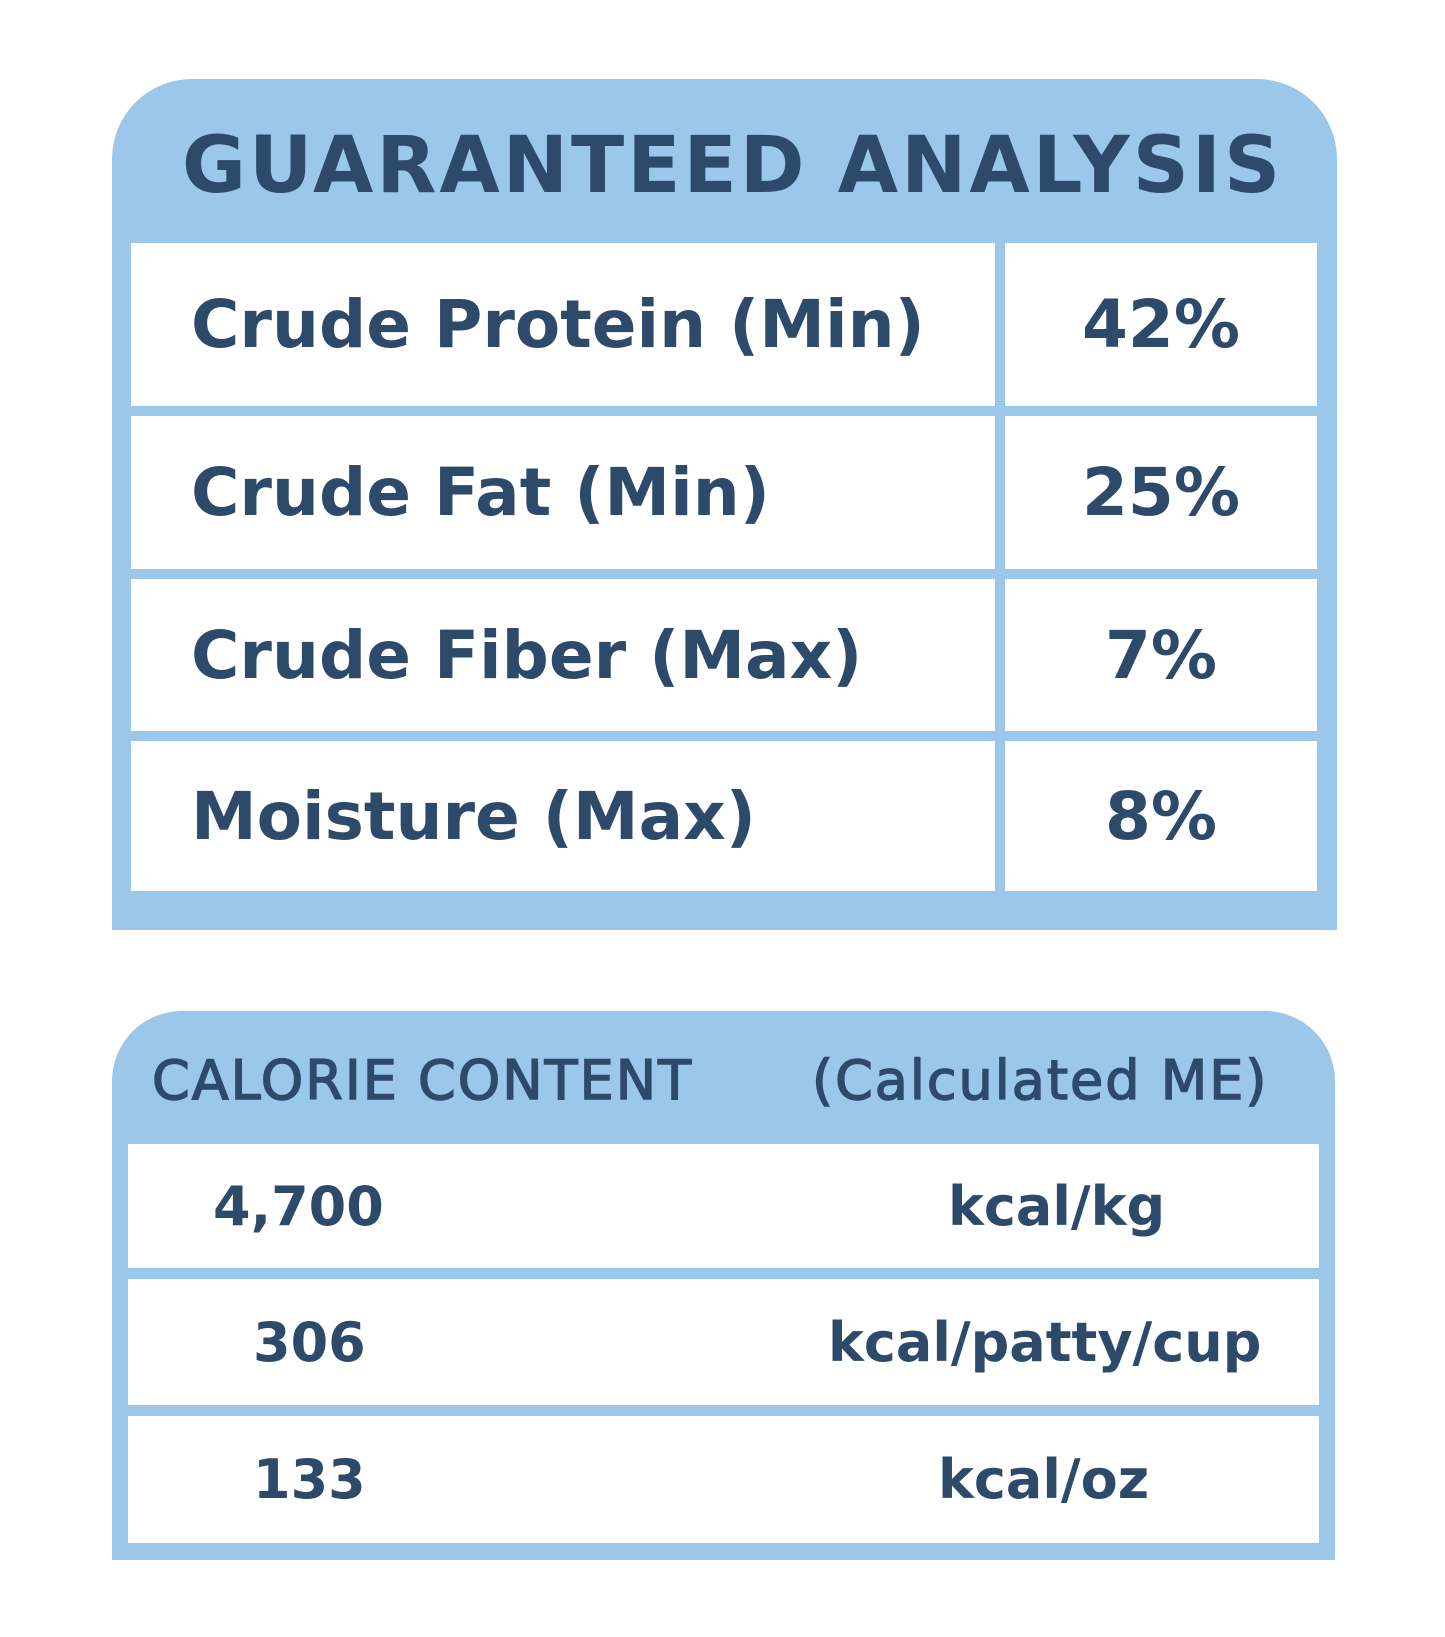 This screenshot has width=1445, height=1637. Describe the element at coordinates (1057, 1206) in the screenshot. I see `calorie-unit: kcal/kg` at that location.